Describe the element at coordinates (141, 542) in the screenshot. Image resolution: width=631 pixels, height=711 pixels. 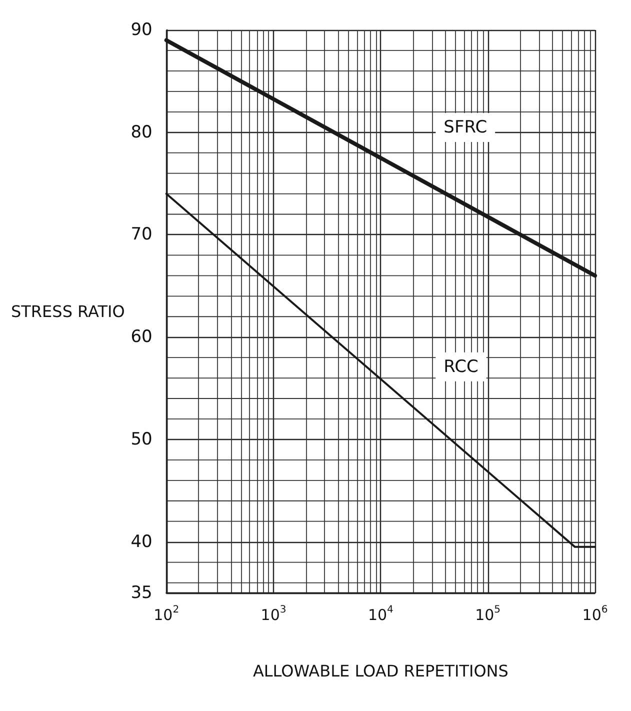
I see `y-tick-label: 40` at that location.